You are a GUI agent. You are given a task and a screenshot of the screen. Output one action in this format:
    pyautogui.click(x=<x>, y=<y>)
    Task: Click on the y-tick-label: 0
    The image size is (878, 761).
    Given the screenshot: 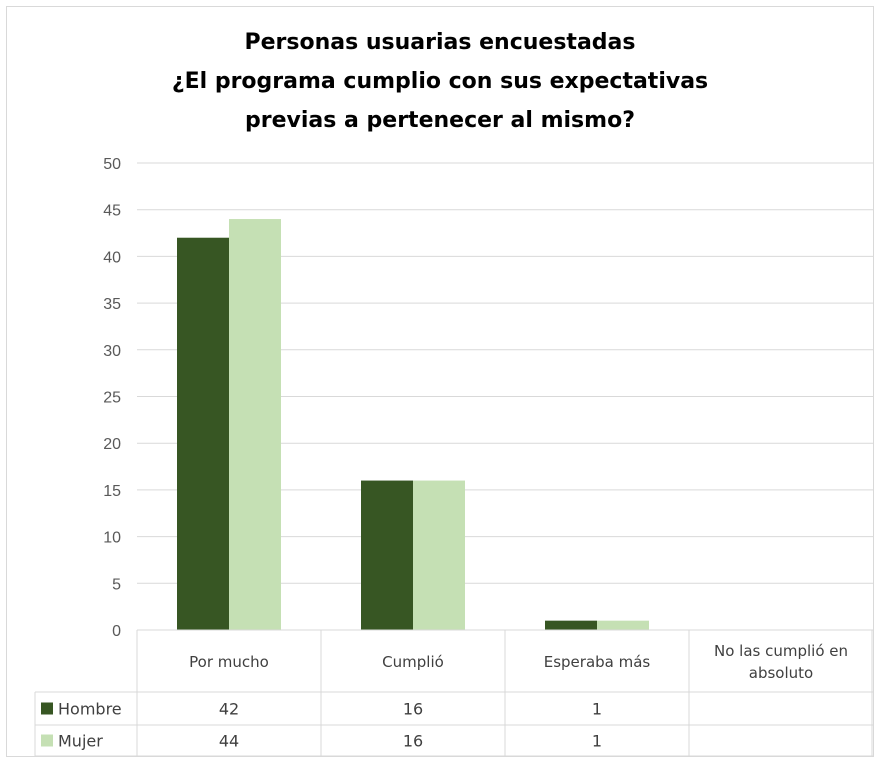 What is the action you would take?
    pyautogui.click(x=116, y=631)
    